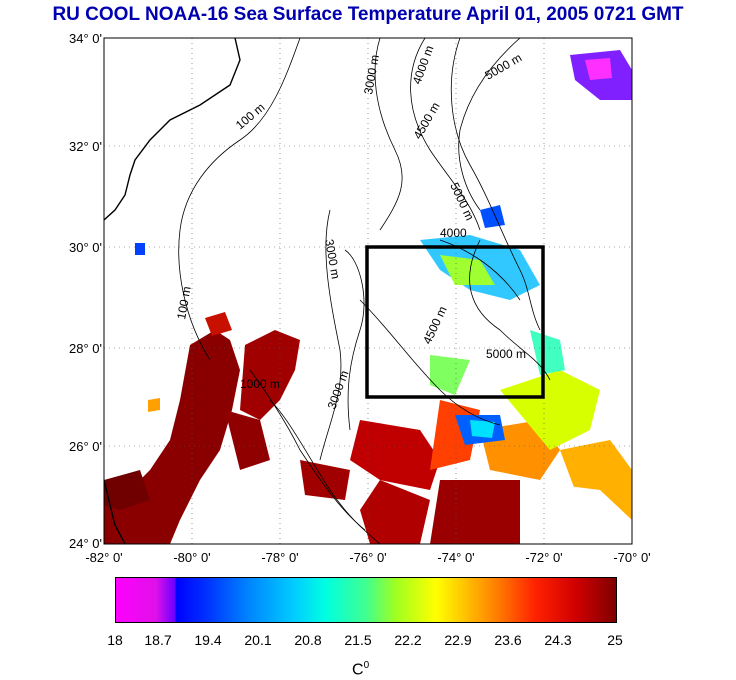 The height and width of the screenshot is (680, 736). Describe the element at coordinates (615, 640) in the screenshot. I see `colorbar-tick: 25` at that location.